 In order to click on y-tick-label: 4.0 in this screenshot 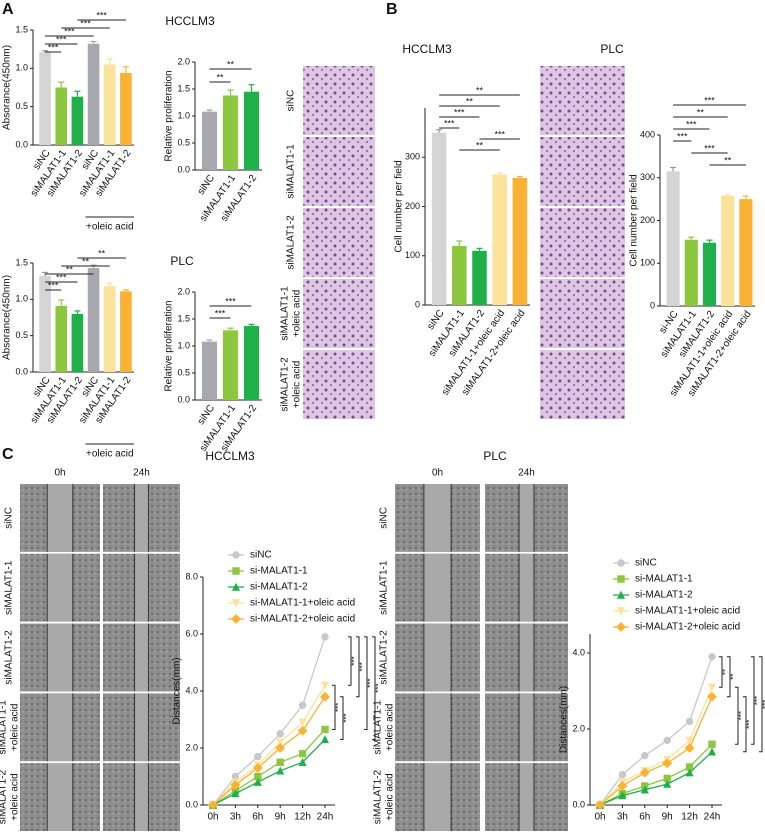, I will do `click(191, 690)`.